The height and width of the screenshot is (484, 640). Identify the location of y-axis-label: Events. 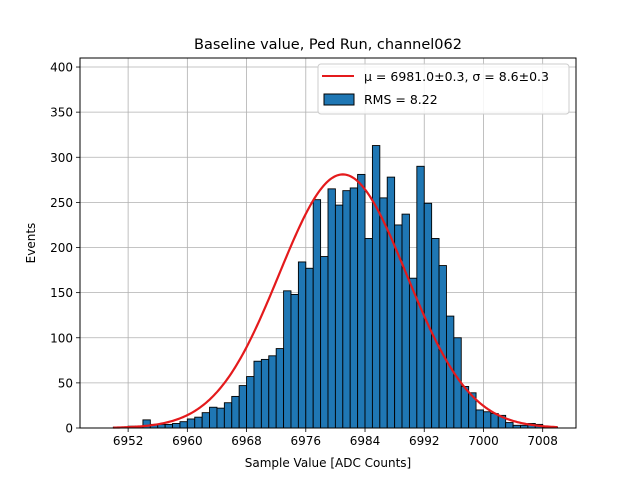
(31, 243).